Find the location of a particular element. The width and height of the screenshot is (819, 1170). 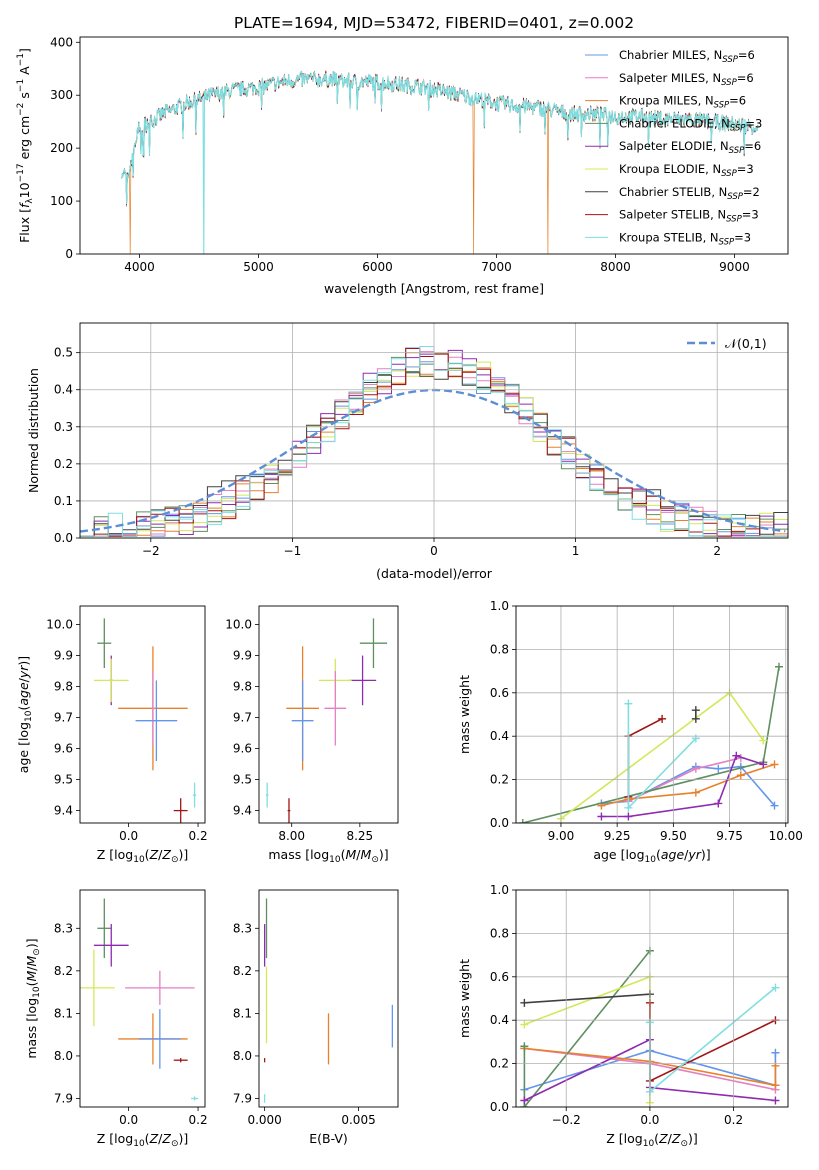

legend-label-cs: Chabrier STELIB, NSSP=2 is located at coordinates (689, 193).